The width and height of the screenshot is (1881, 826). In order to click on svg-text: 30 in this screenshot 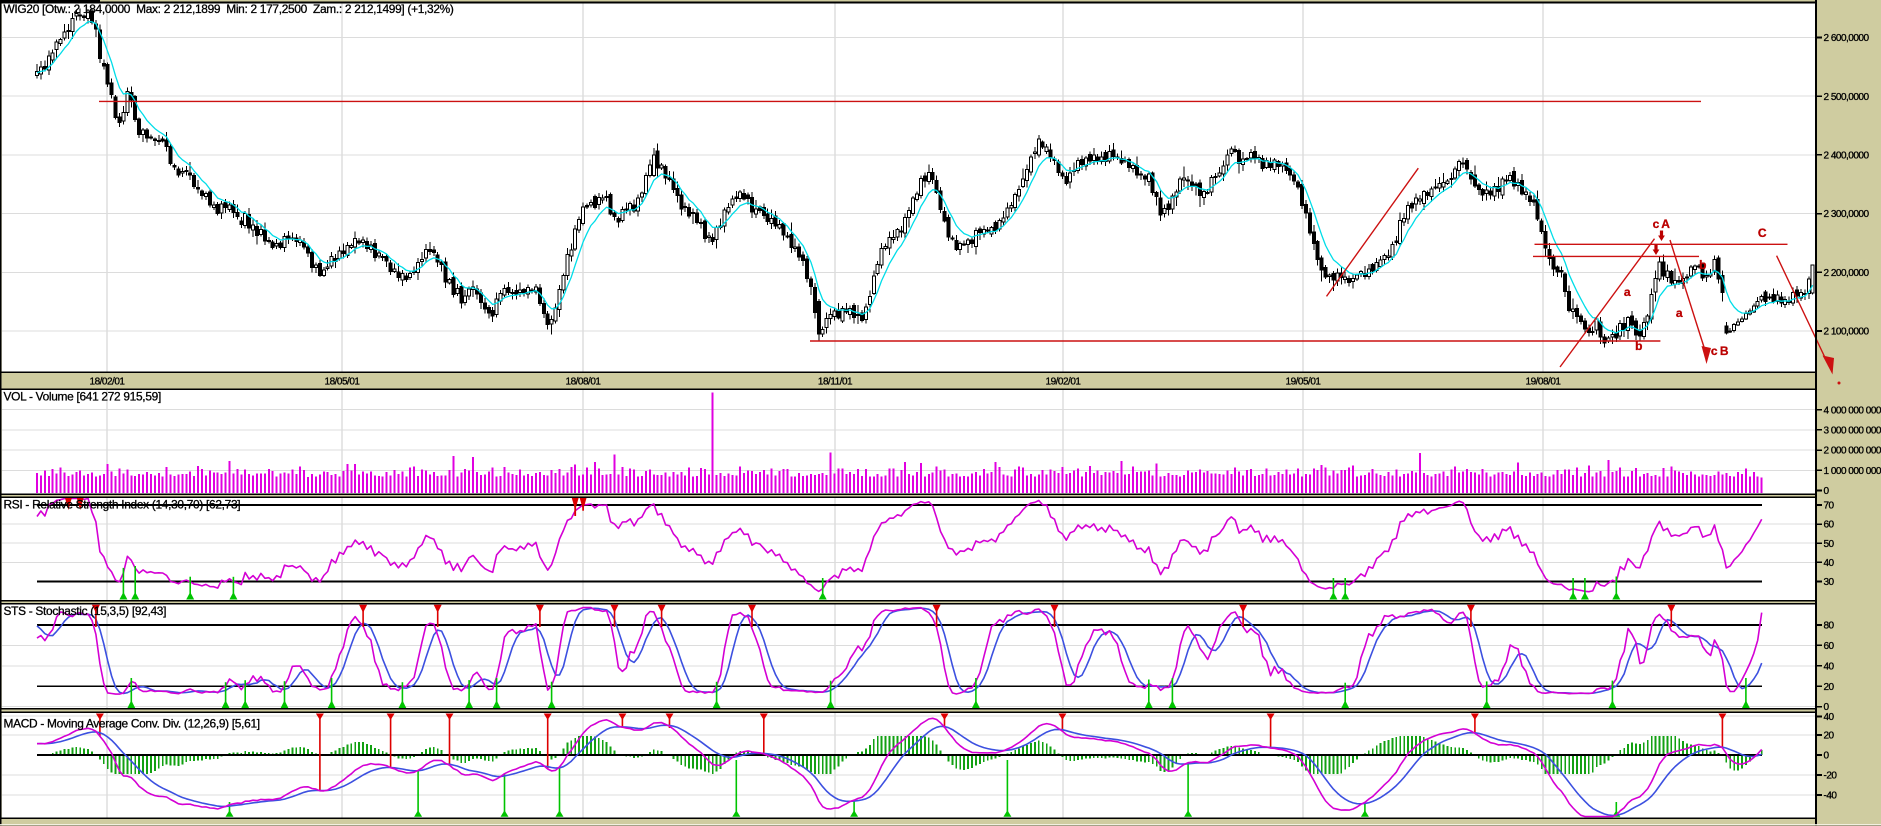, I will do `click(1829, 582)`.